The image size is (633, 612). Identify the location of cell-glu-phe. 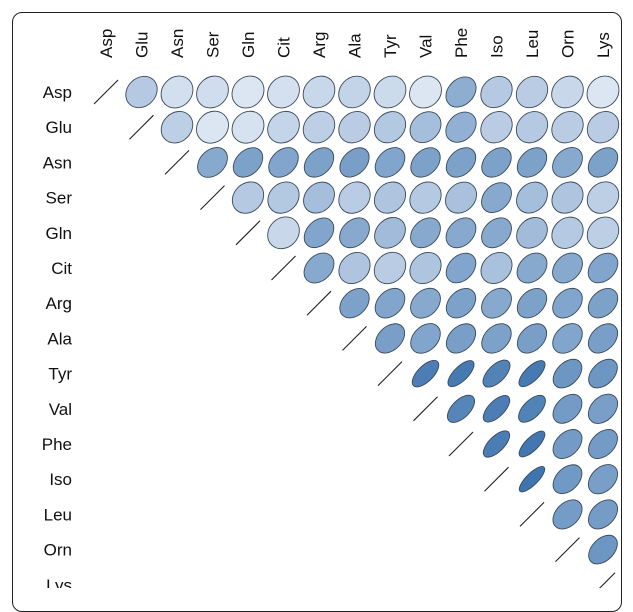
(461, 127).